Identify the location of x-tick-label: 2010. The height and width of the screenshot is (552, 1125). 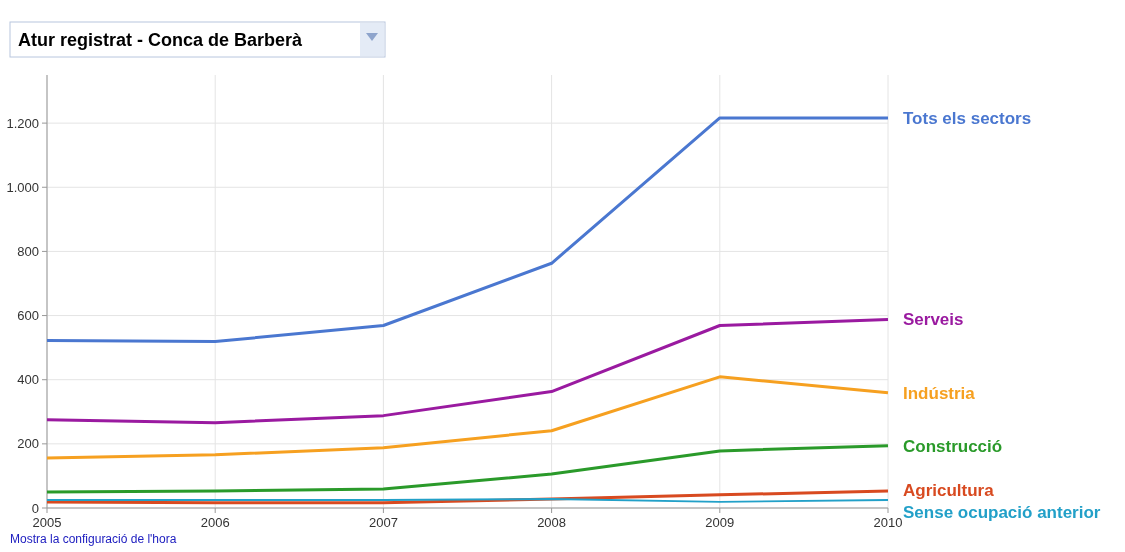
(888, 522).